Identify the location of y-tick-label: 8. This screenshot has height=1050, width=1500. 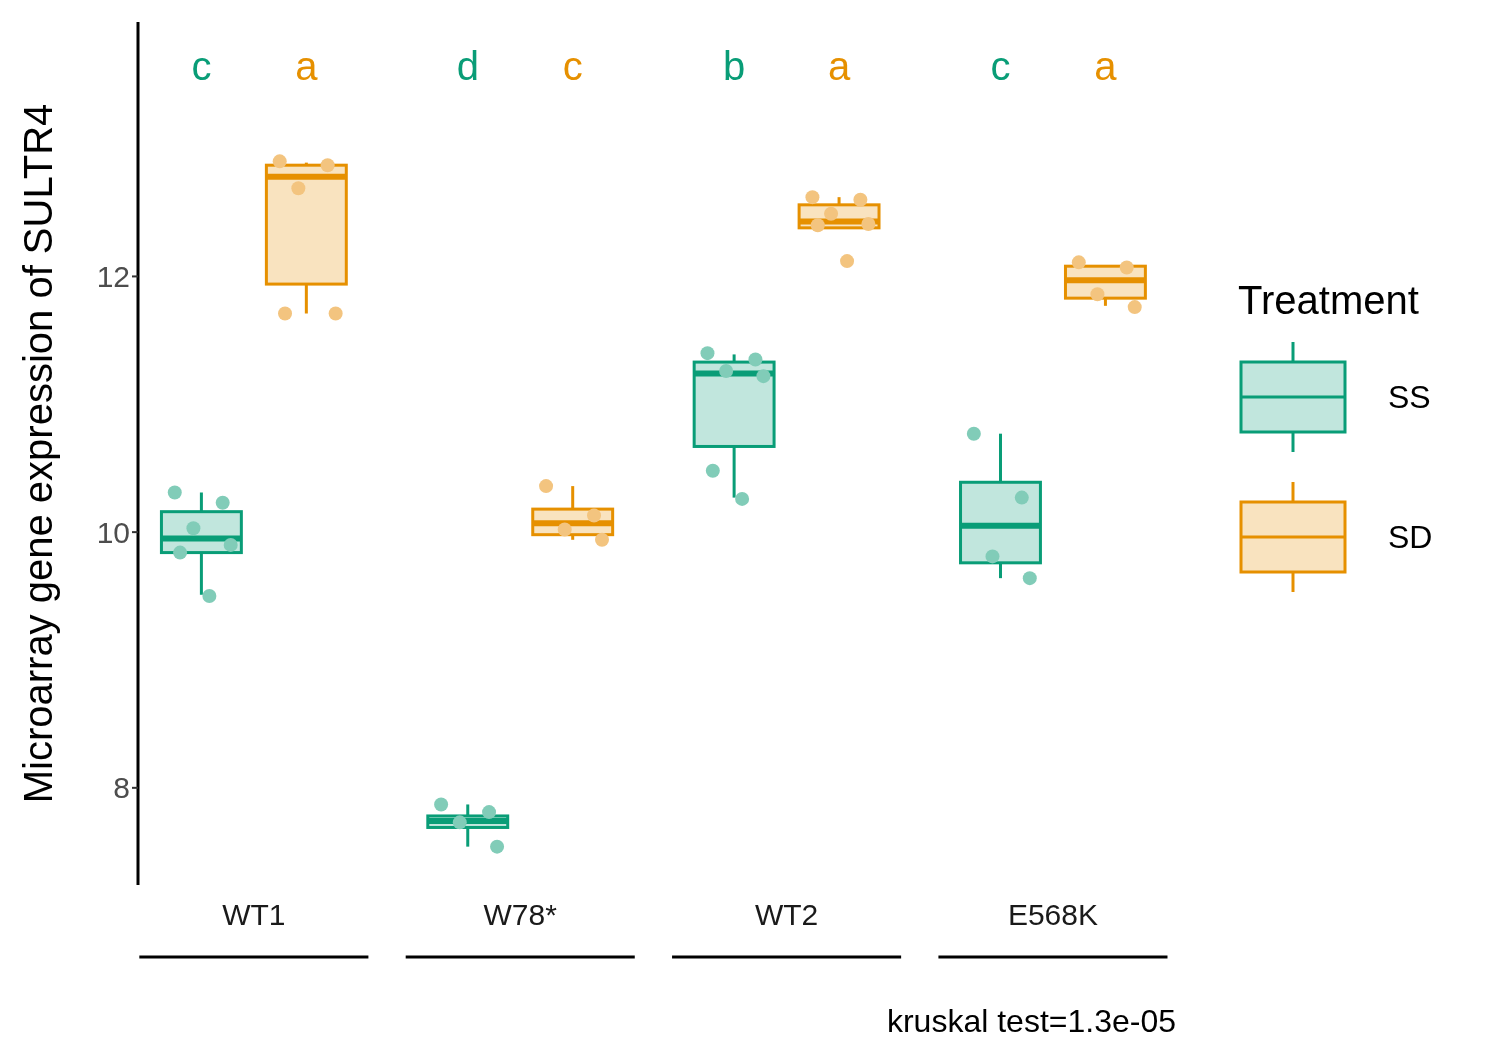
(121, 788).